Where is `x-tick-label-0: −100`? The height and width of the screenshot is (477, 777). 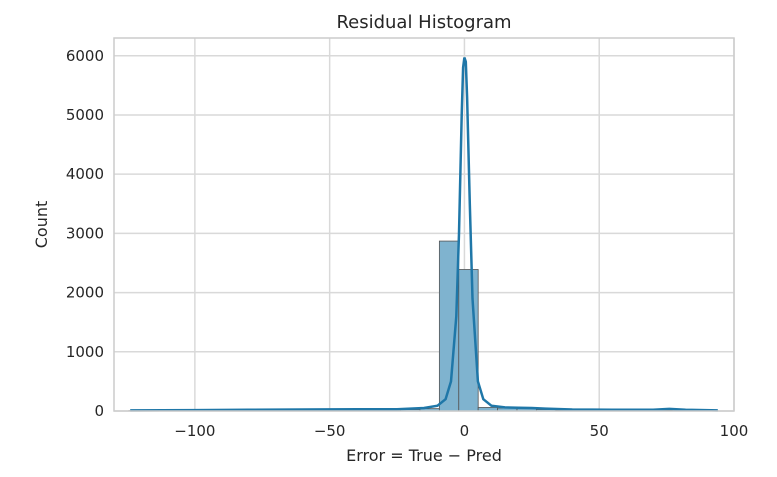
x-tick-label-0: −100 is located at coordinates (194, 431).